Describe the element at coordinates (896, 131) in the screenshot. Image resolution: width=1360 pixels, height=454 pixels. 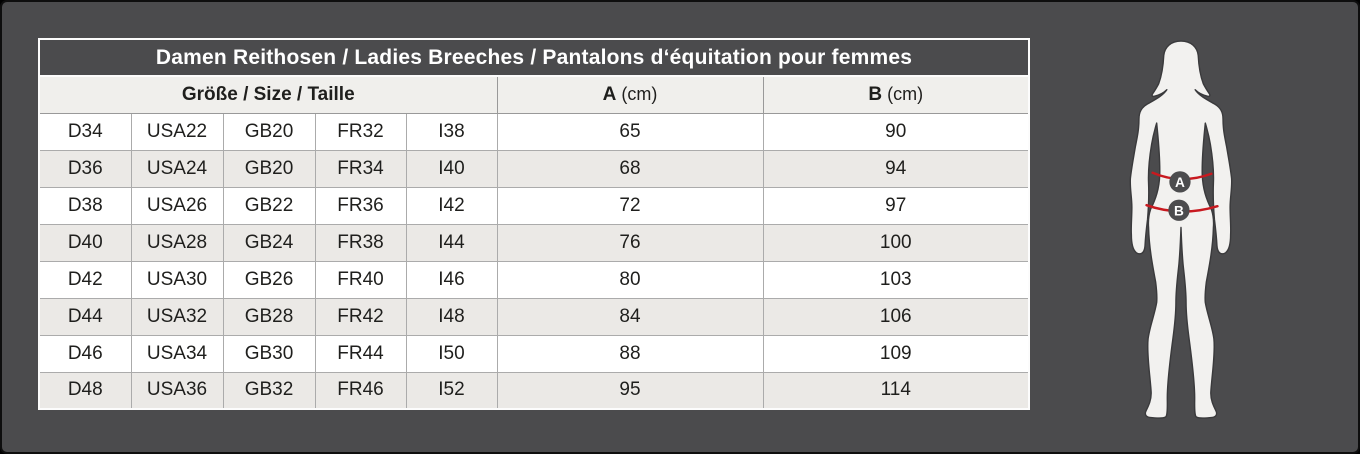
I see `cell-b: 90` at that location.